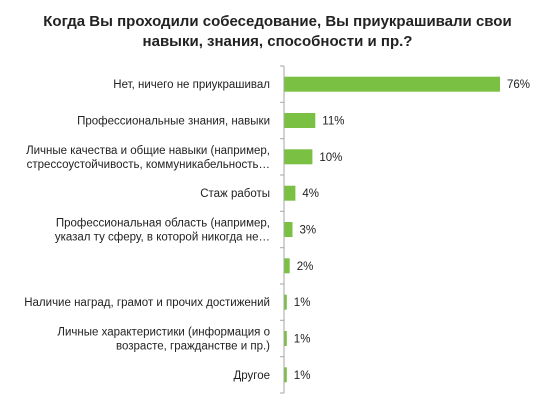 The height and width of the screenshot is (412, 555). What do you see at coordinates (173, 122) in the screenshot?
I see `category-label-1-0: Профессиональные знания, навыки` at bounding box center [173, 122].